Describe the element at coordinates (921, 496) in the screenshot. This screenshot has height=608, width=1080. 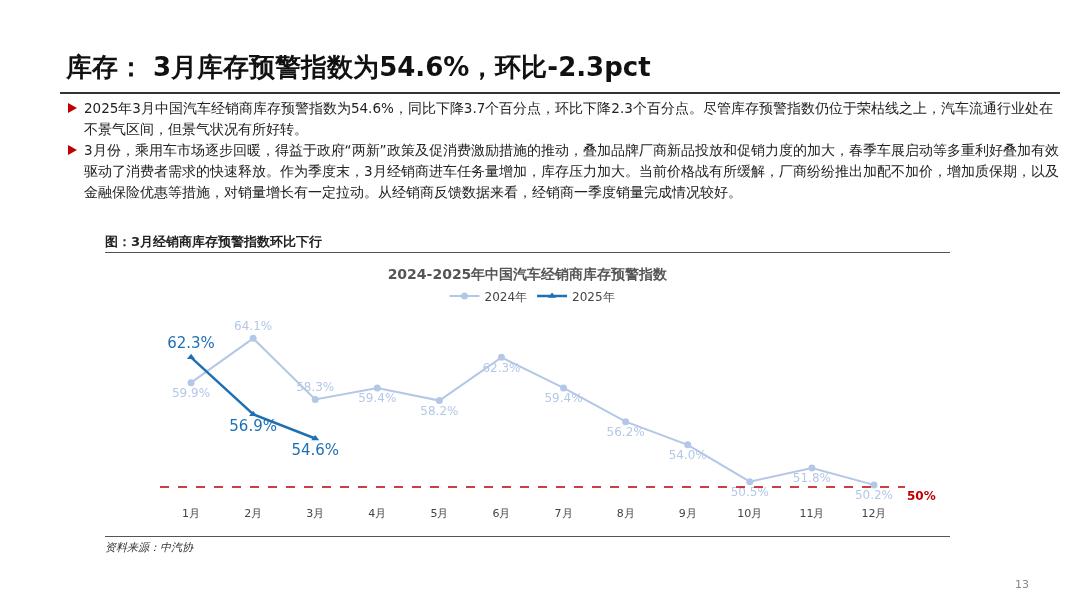
I see `ref-line-label: 50%` at that location.